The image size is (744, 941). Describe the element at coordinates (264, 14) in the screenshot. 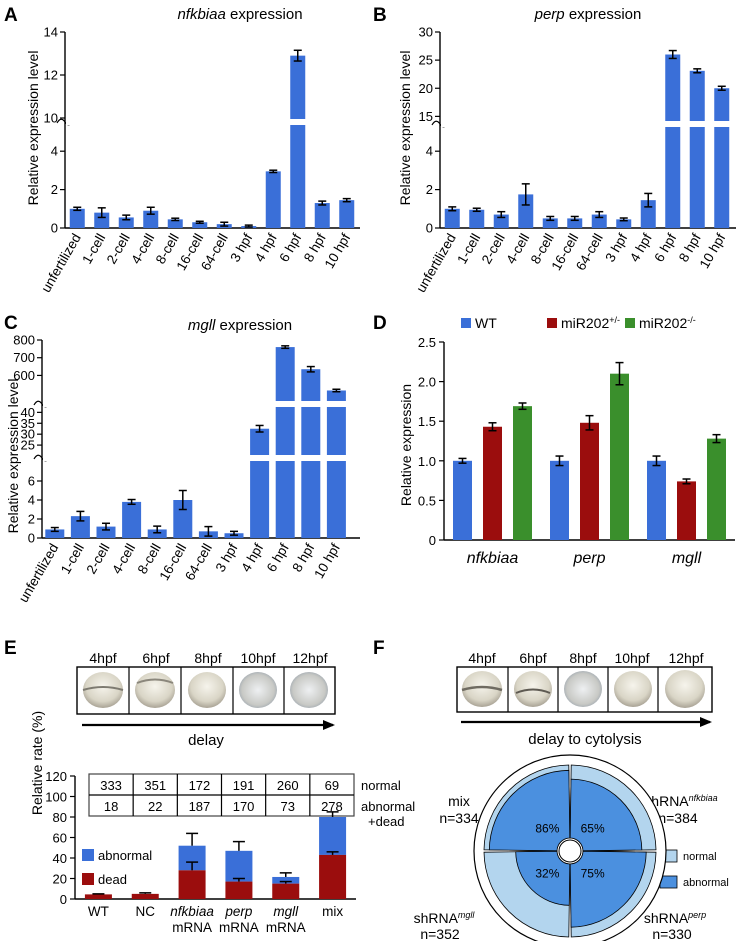

I see `chart-a-title-rest: expression` at that location.